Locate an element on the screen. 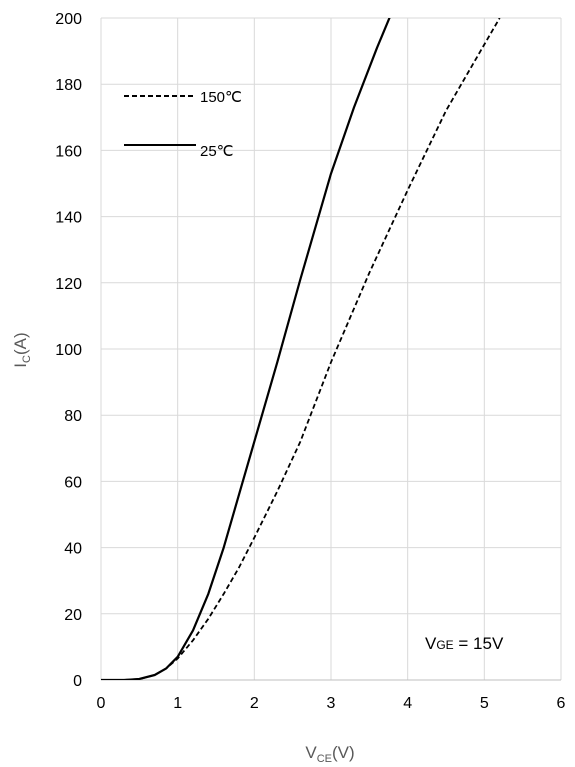  x-tick-labels: 0 1 2 3 4 5 6 is located at coordinates (331, 703).